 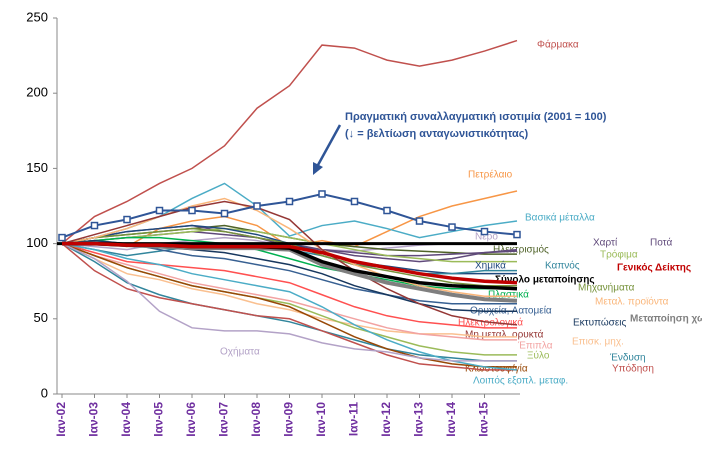 I want to click on y-tick-label: 50, so click(x=41, y=317).